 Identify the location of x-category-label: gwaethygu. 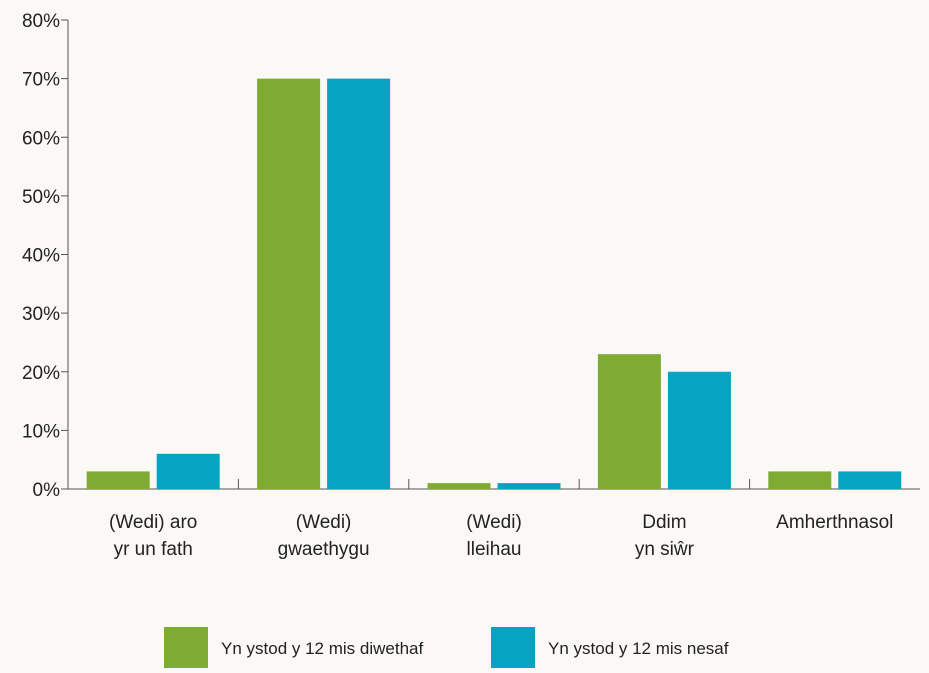
(324, 549).